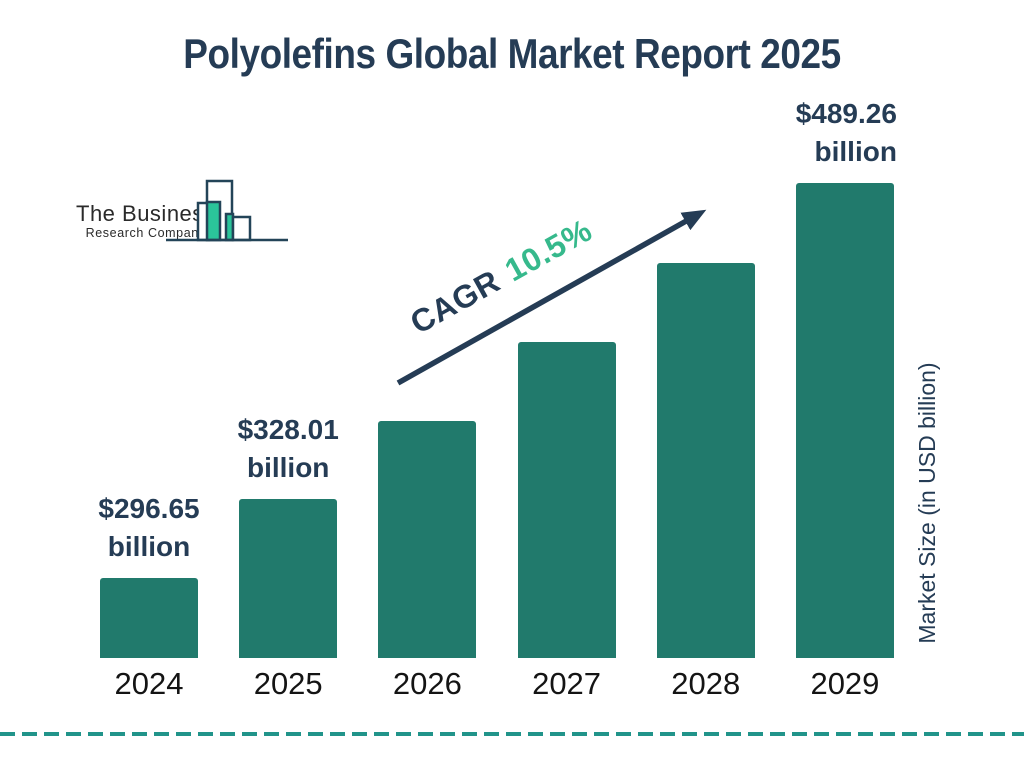 This screenshot has height=768, width=1024. Describe the element at coordinates (844, 420) in the screenshot. I see `bar-2029` at that location.